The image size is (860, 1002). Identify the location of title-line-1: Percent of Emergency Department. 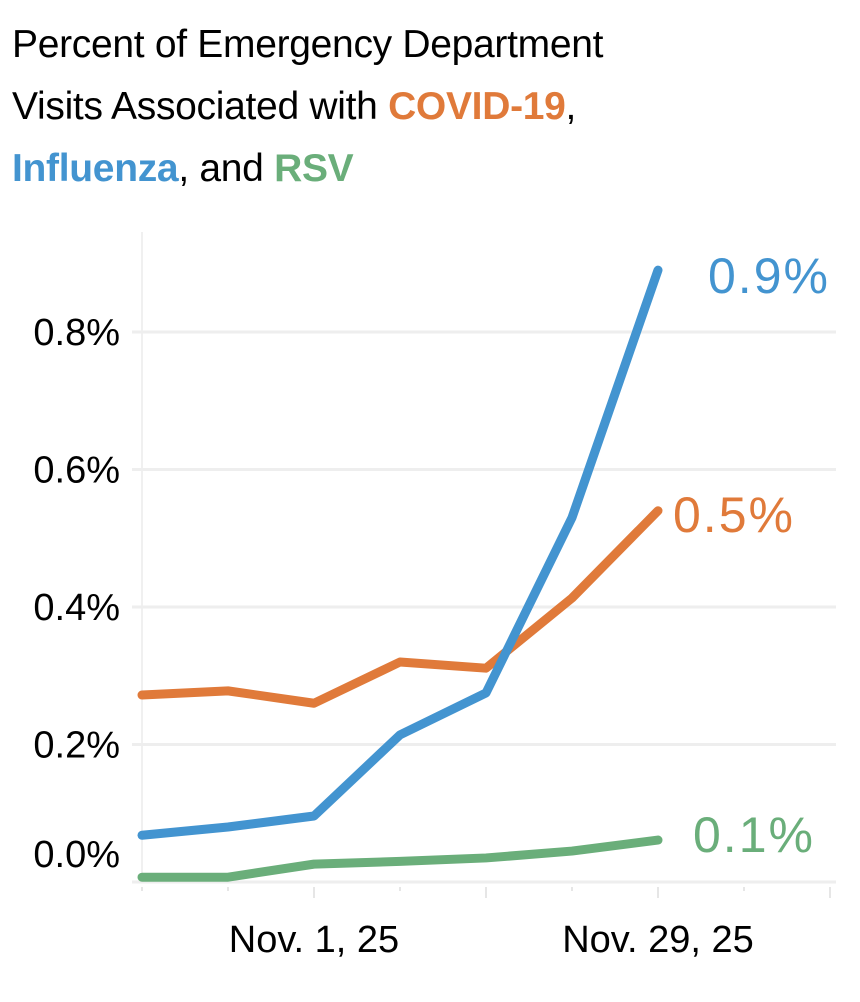
(308, 44).